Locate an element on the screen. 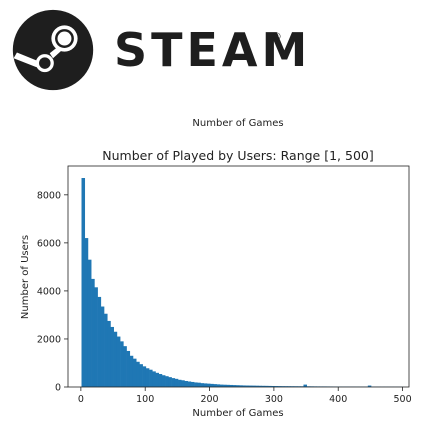 This screenshot has height=440, width=440. y-tick-label: 6000 is located at coordinates (49, 243).